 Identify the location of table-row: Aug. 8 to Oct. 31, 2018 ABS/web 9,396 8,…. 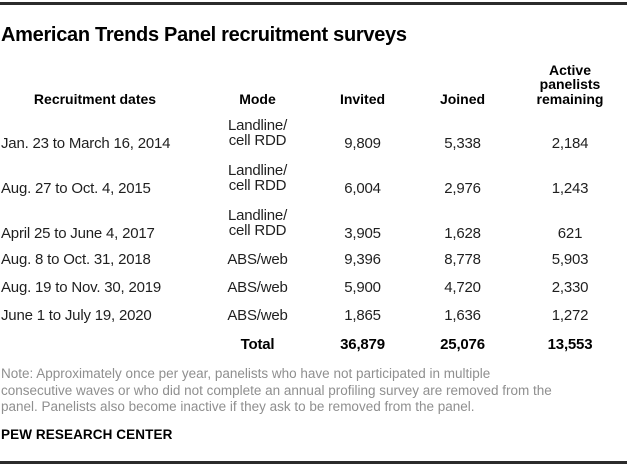
(307, 259).